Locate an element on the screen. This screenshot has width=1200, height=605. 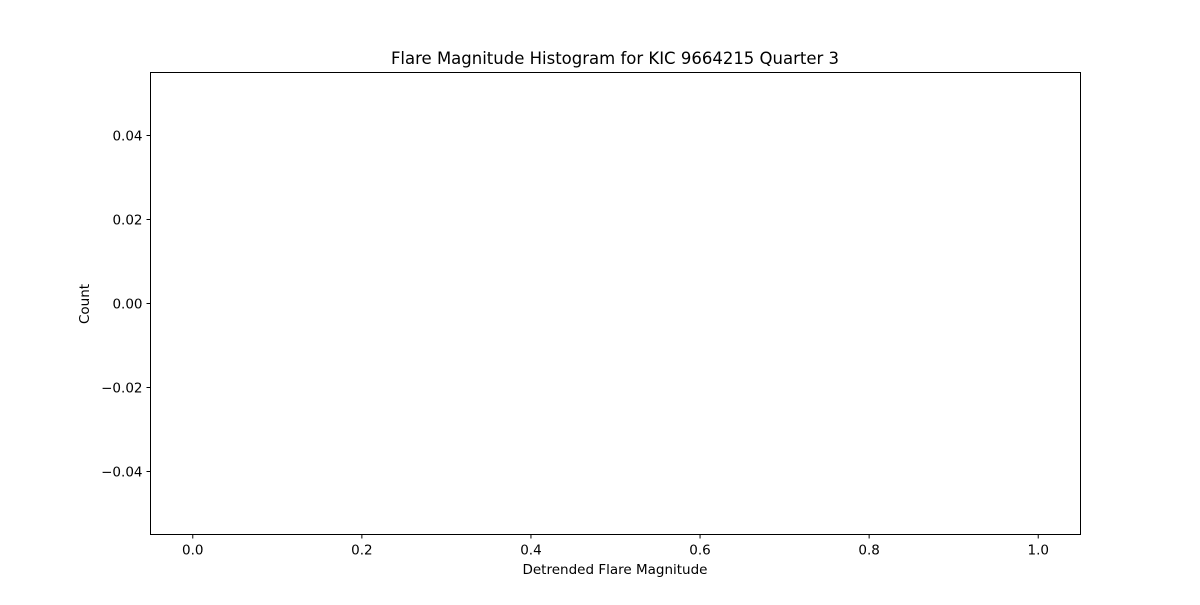
x-tick-label: 0.8 is located at coordinates (868, 551).